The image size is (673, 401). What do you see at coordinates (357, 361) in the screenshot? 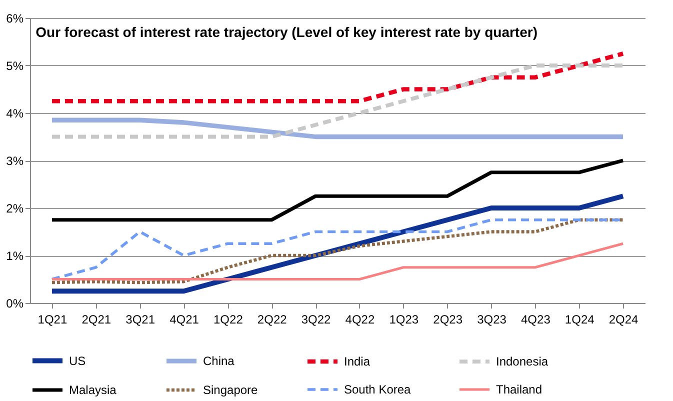
I see `legend-label: India` at bounding box center [357, 361].